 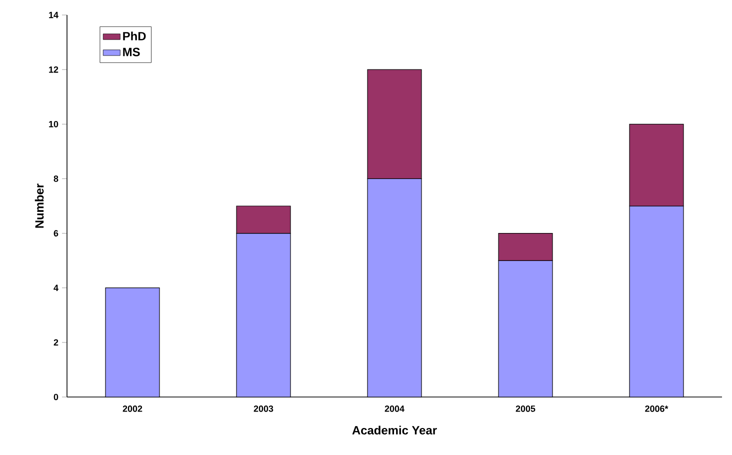 I want to click on y-tick-label: 4, so click(x=56, y=287).